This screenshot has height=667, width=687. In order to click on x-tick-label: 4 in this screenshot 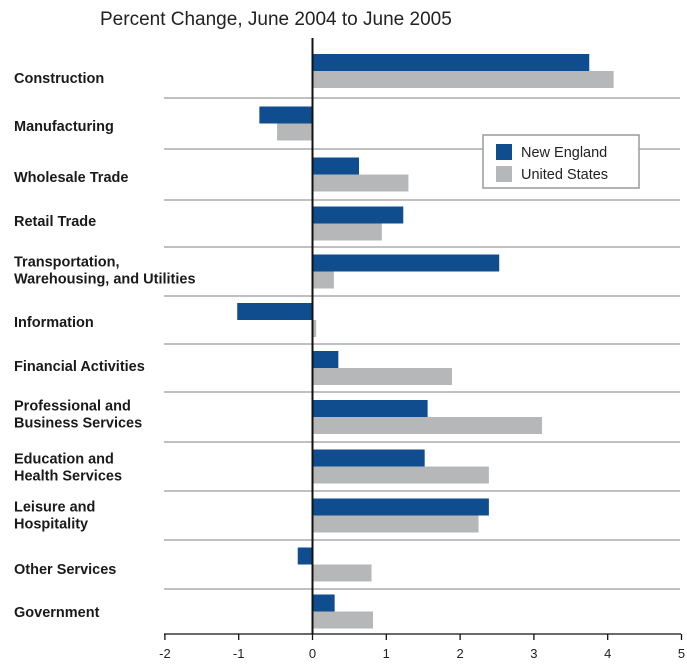, I will do `click(607, 653)`.